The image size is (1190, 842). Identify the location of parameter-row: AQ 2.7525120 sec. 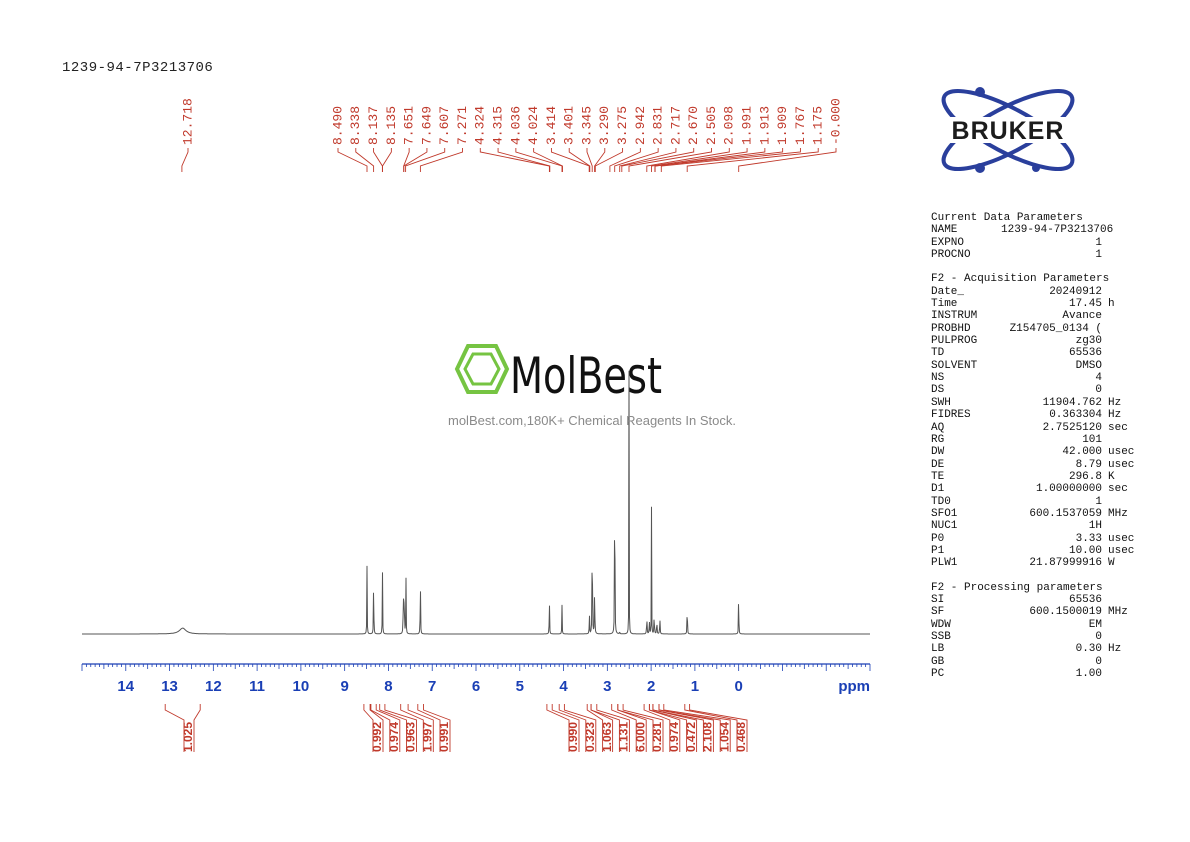
(1037, 428).